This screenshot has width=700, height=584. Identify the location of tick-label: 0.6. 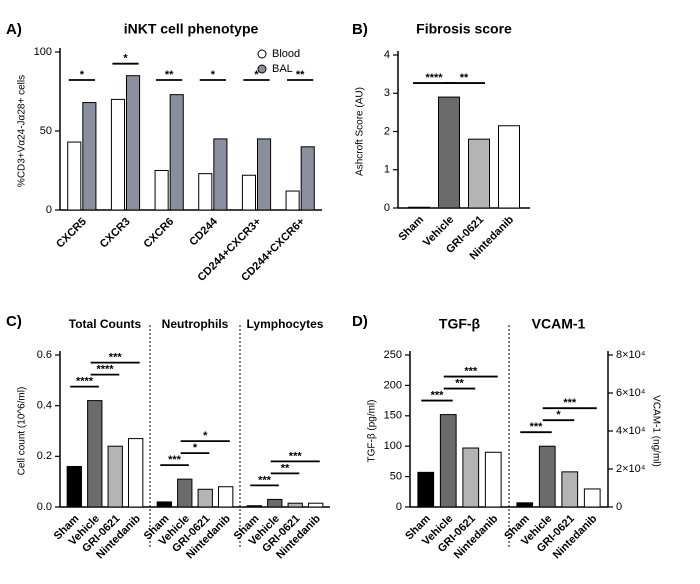
(44, 355).